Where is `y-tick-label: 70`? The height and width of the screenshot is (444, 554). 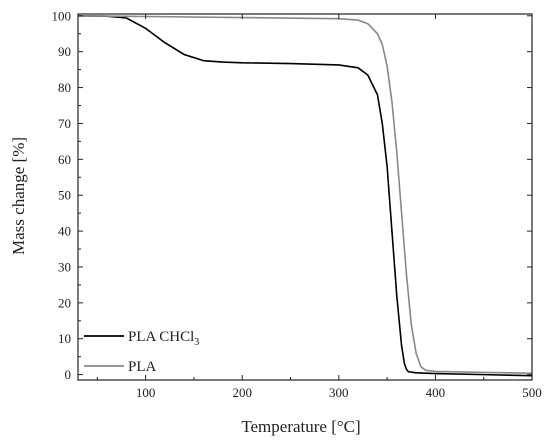 y-tick-label: 70 is located at coordinates (64, 123).